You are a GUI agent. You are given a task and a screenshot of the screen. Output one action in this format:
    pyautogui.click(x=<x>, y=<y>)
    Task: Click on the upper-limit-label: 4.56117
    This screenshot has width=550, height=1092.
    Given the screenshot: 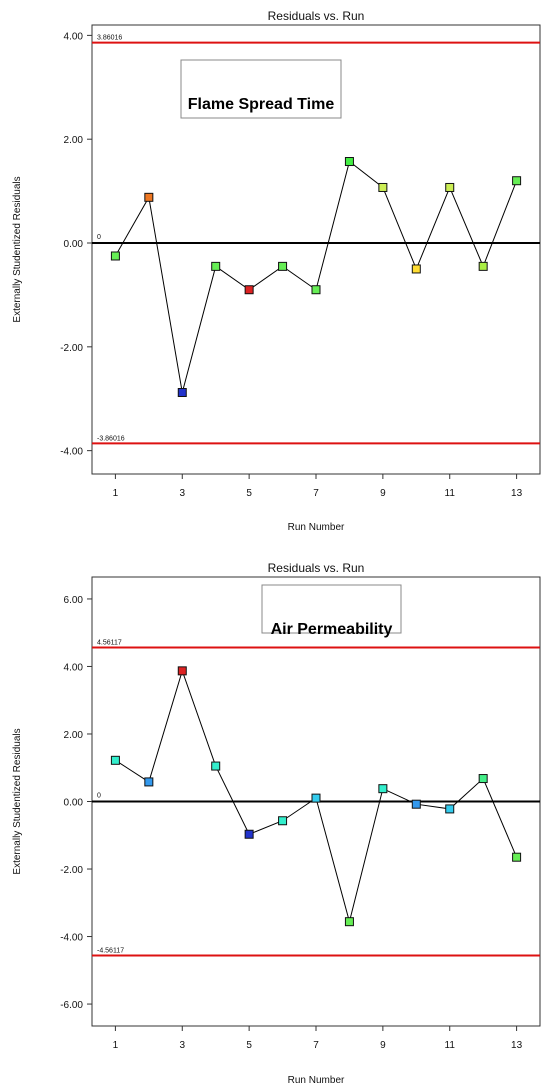 What is the action you would take?
    pyautogui.click(x=109, y=643)
    